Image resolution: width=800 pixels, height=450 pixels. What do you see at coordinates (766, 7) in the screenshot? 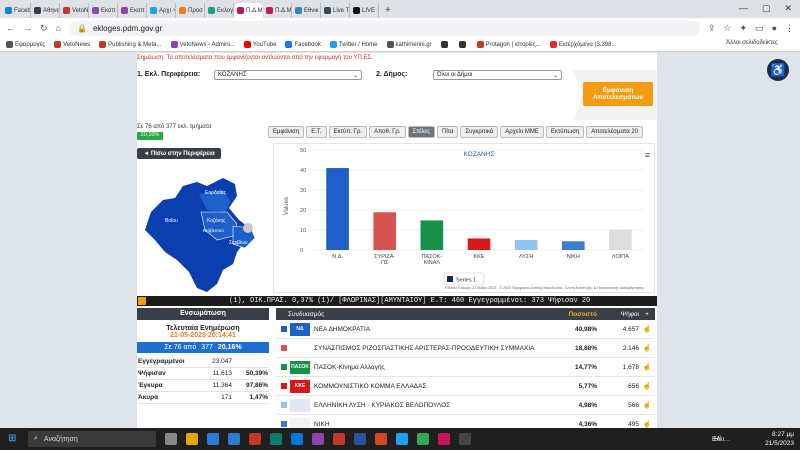
I see `maximize-icon: ▢` at bounding box center [766, 7].